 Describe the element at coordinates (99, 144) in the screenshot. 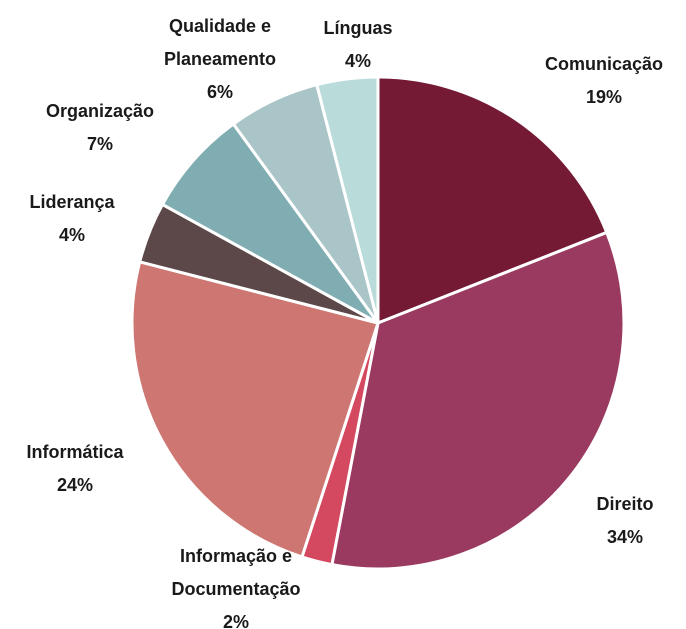

I see `value-label: 7%` at that location.